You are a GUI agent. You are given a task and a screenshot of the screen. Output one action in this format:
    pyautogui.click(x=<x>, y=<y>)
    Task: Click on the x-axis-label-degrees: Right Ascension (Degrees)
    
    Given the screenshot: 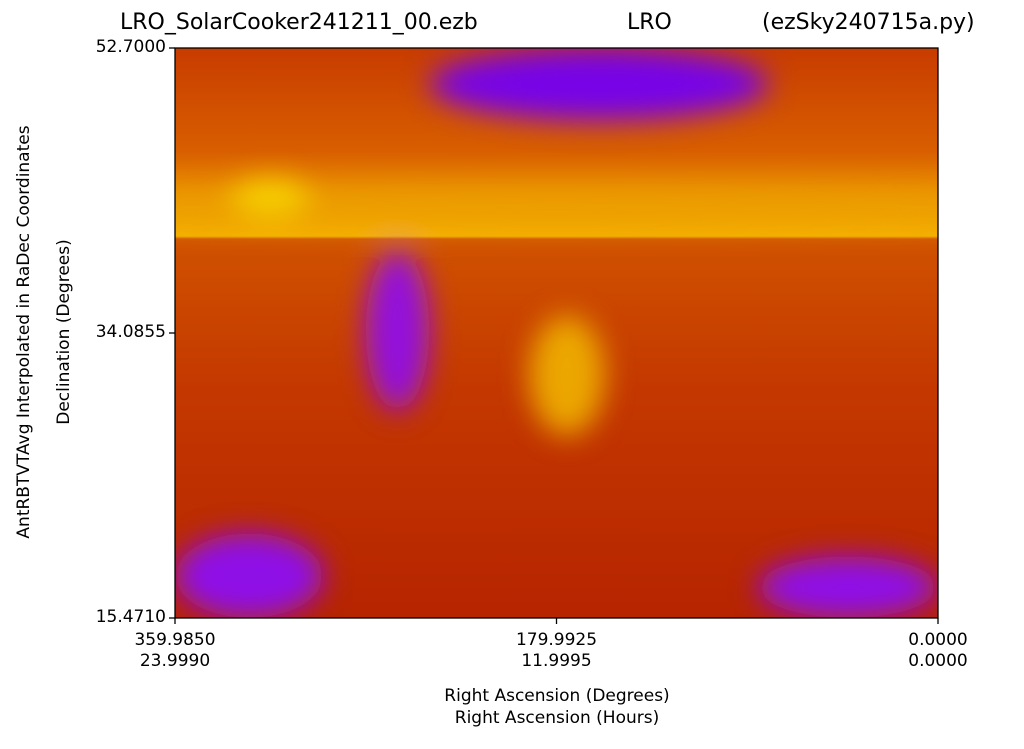 What is the action you would take?
    pyautogui.click(x=557, y=696)
    